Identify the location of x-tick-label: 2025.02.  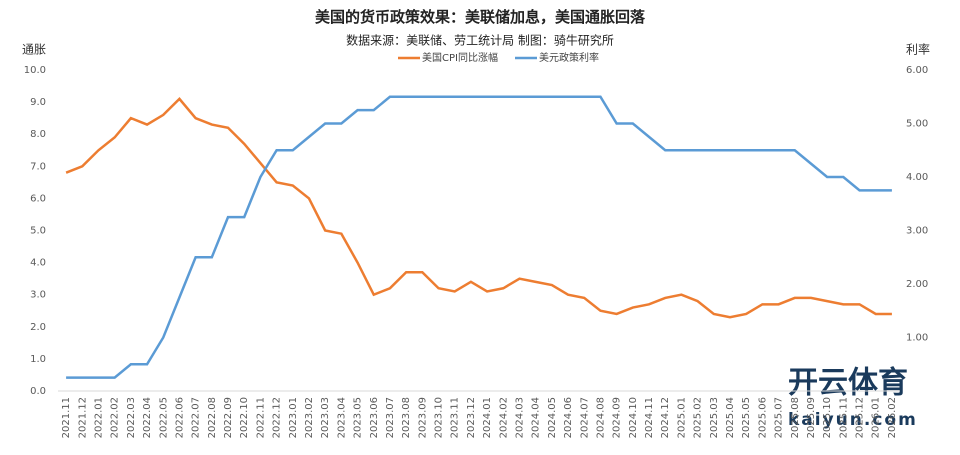
(698, 417).